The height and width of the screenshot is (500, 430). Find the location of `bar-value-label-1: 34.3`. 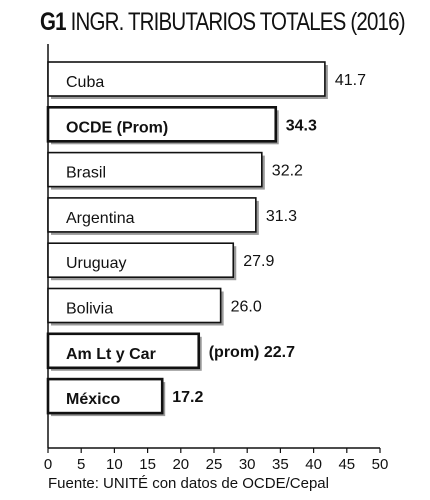

bar-value-label-1: 34.3 is located at coordinates (301, 125).